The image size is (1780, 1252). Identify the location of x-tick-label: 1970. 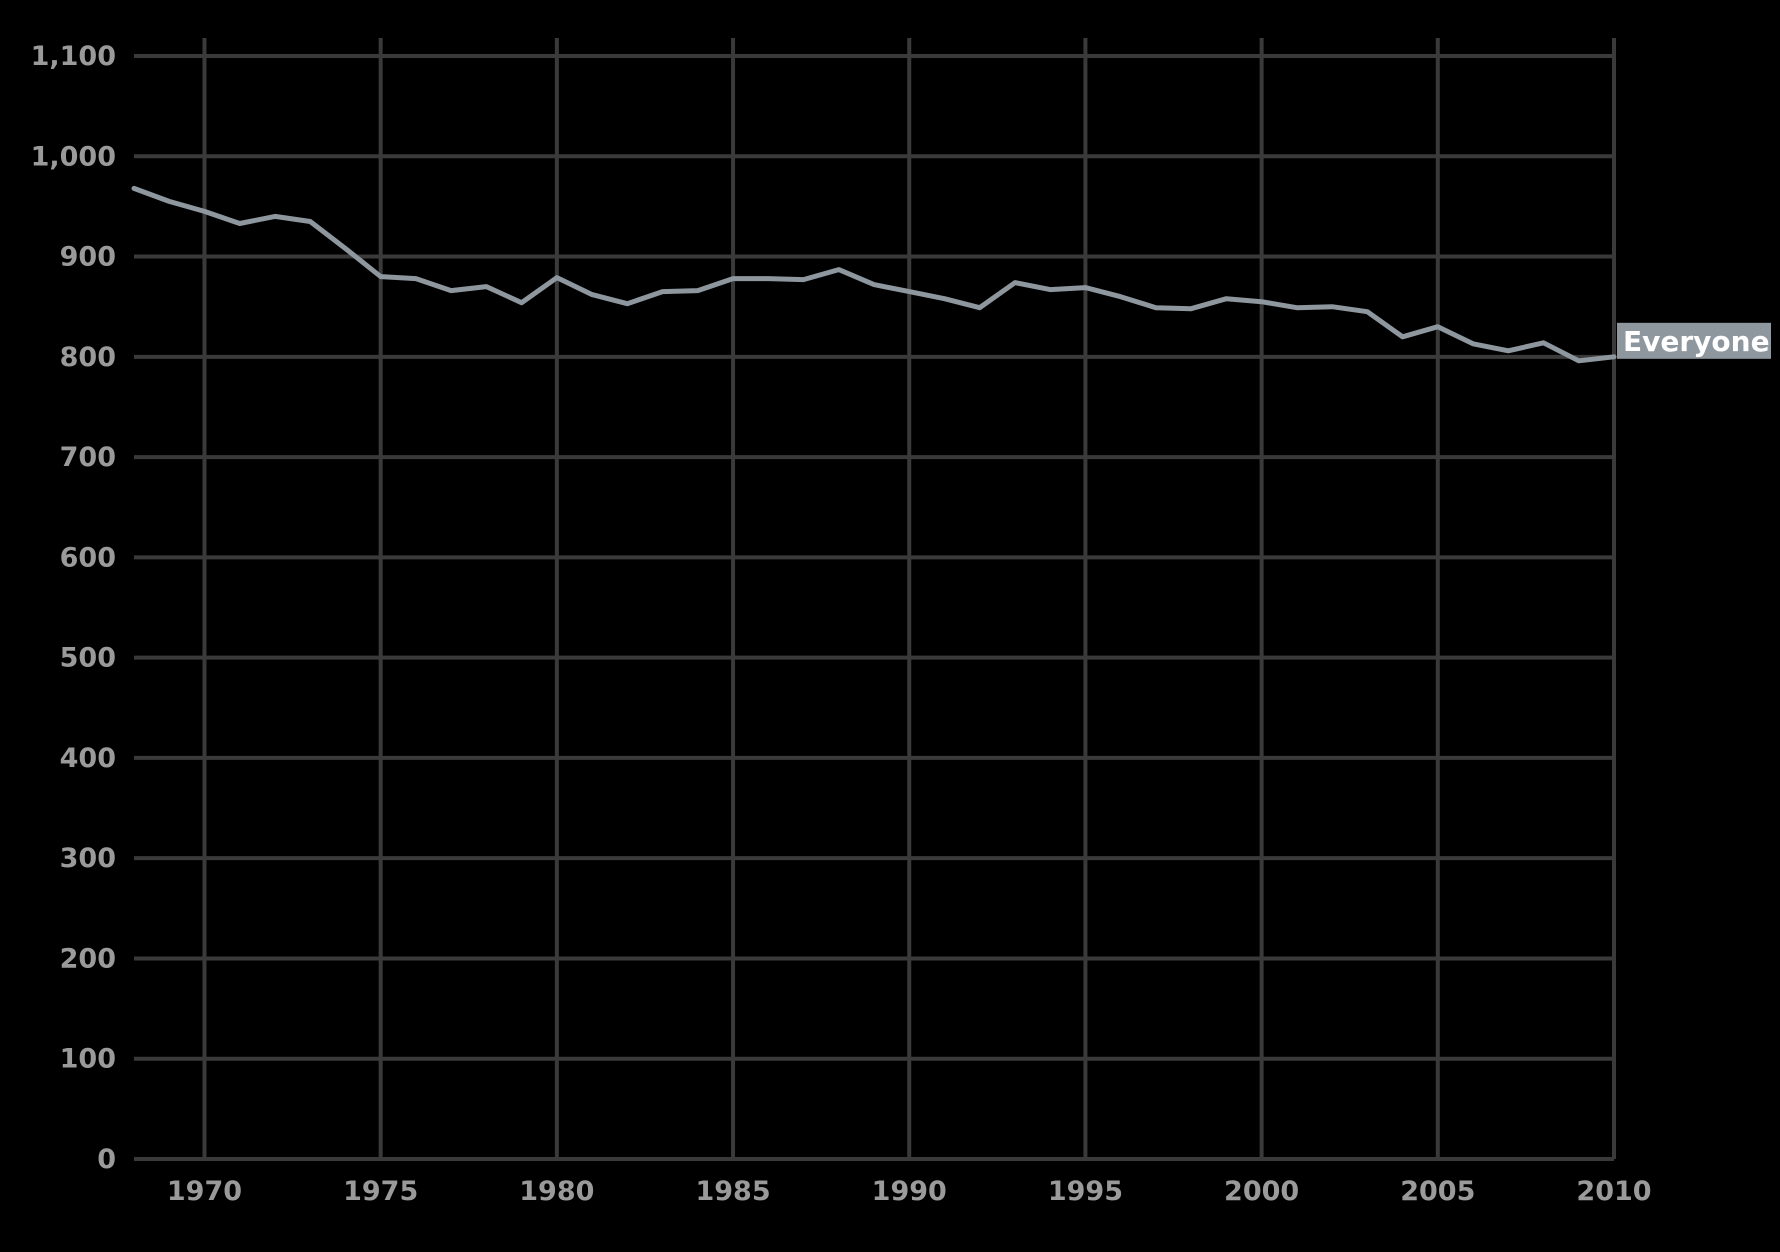
(204, 1191).